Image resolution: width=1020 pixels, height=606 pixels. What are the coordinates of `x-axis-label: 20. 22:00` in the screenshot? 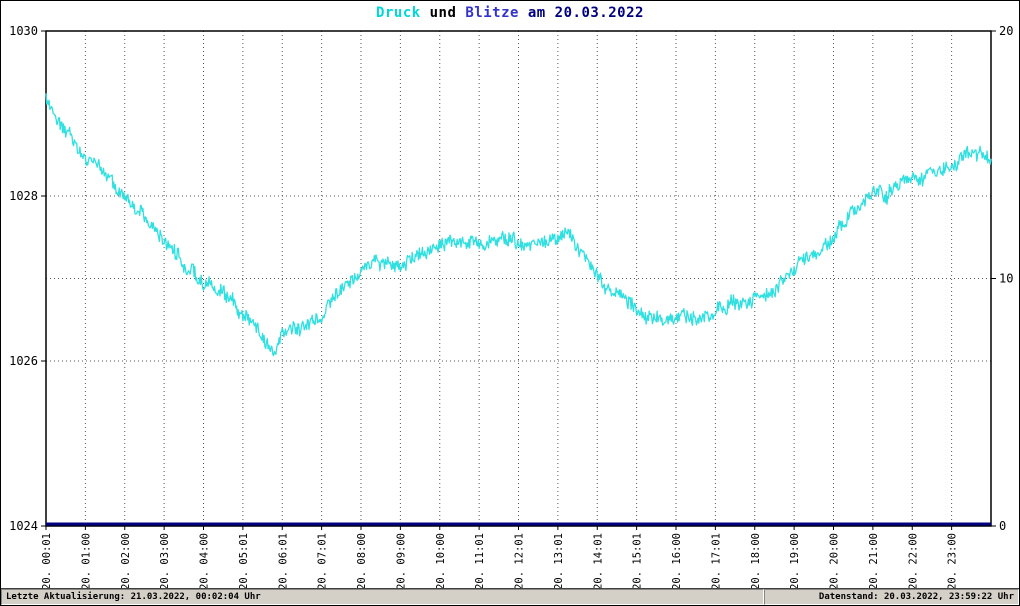 It's located at (913, 561).